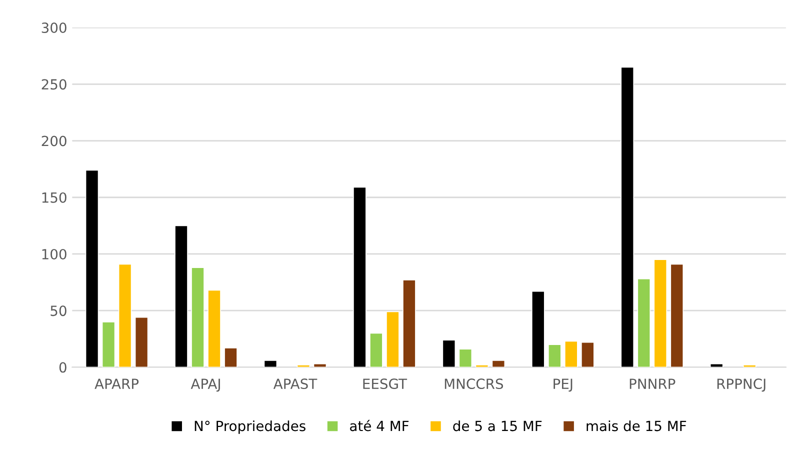  I want to click on x-tick-label: APAJ, so click(205, 385).